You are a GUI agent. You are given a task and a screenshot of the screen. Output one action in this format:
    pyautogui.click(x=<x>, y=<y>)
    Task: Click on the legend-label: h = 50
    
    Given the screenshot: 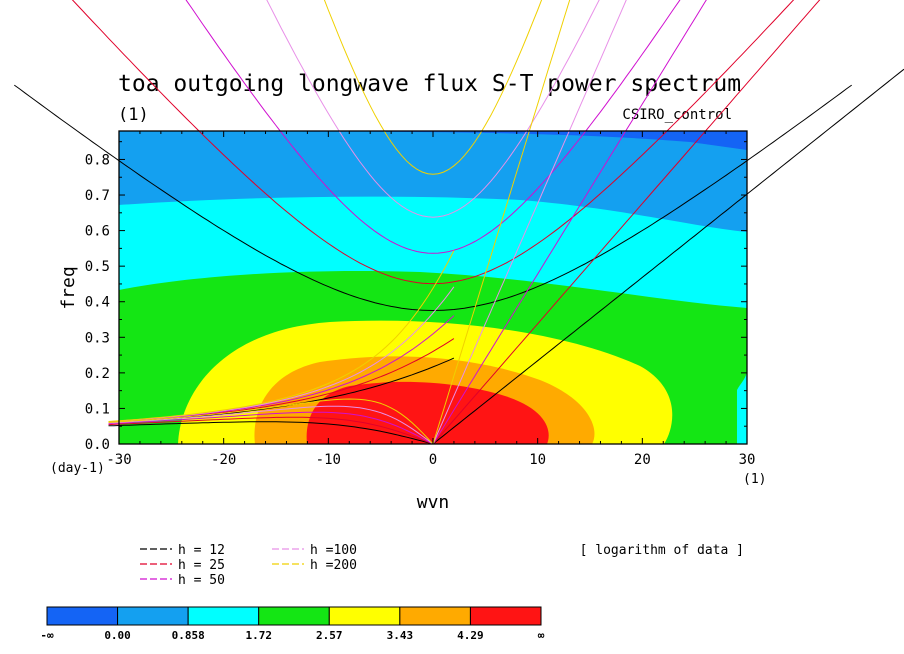 What is the action you would take?
    pyautogui.click(x=201, y=580)
    